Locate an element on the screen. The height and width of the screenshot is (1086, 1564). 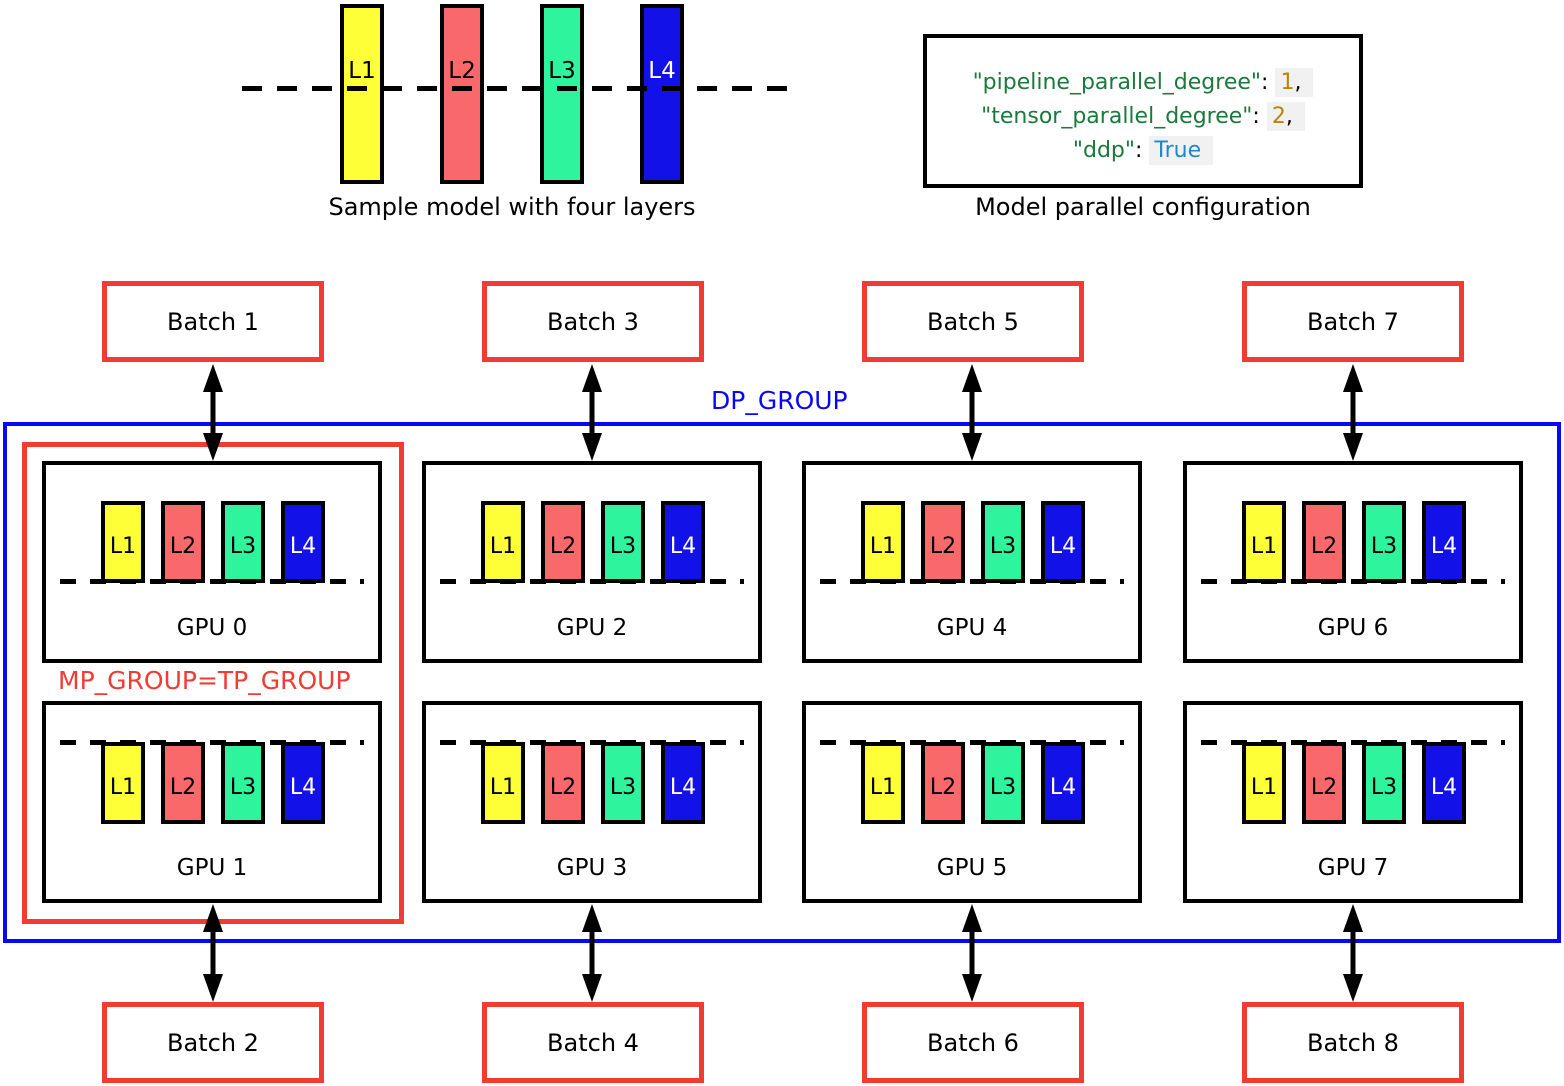
batch-label: Batch 3 is located at coordinates (593, 321).